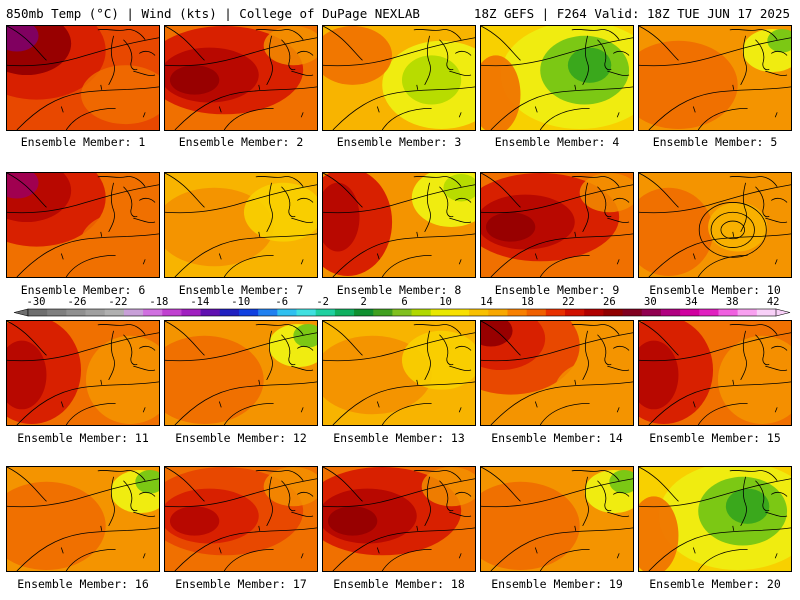 The height and width of the screenshot is (600, 800). I want to click on ensemble-member-label: Ensemble Member: 4, so click(557, 142).